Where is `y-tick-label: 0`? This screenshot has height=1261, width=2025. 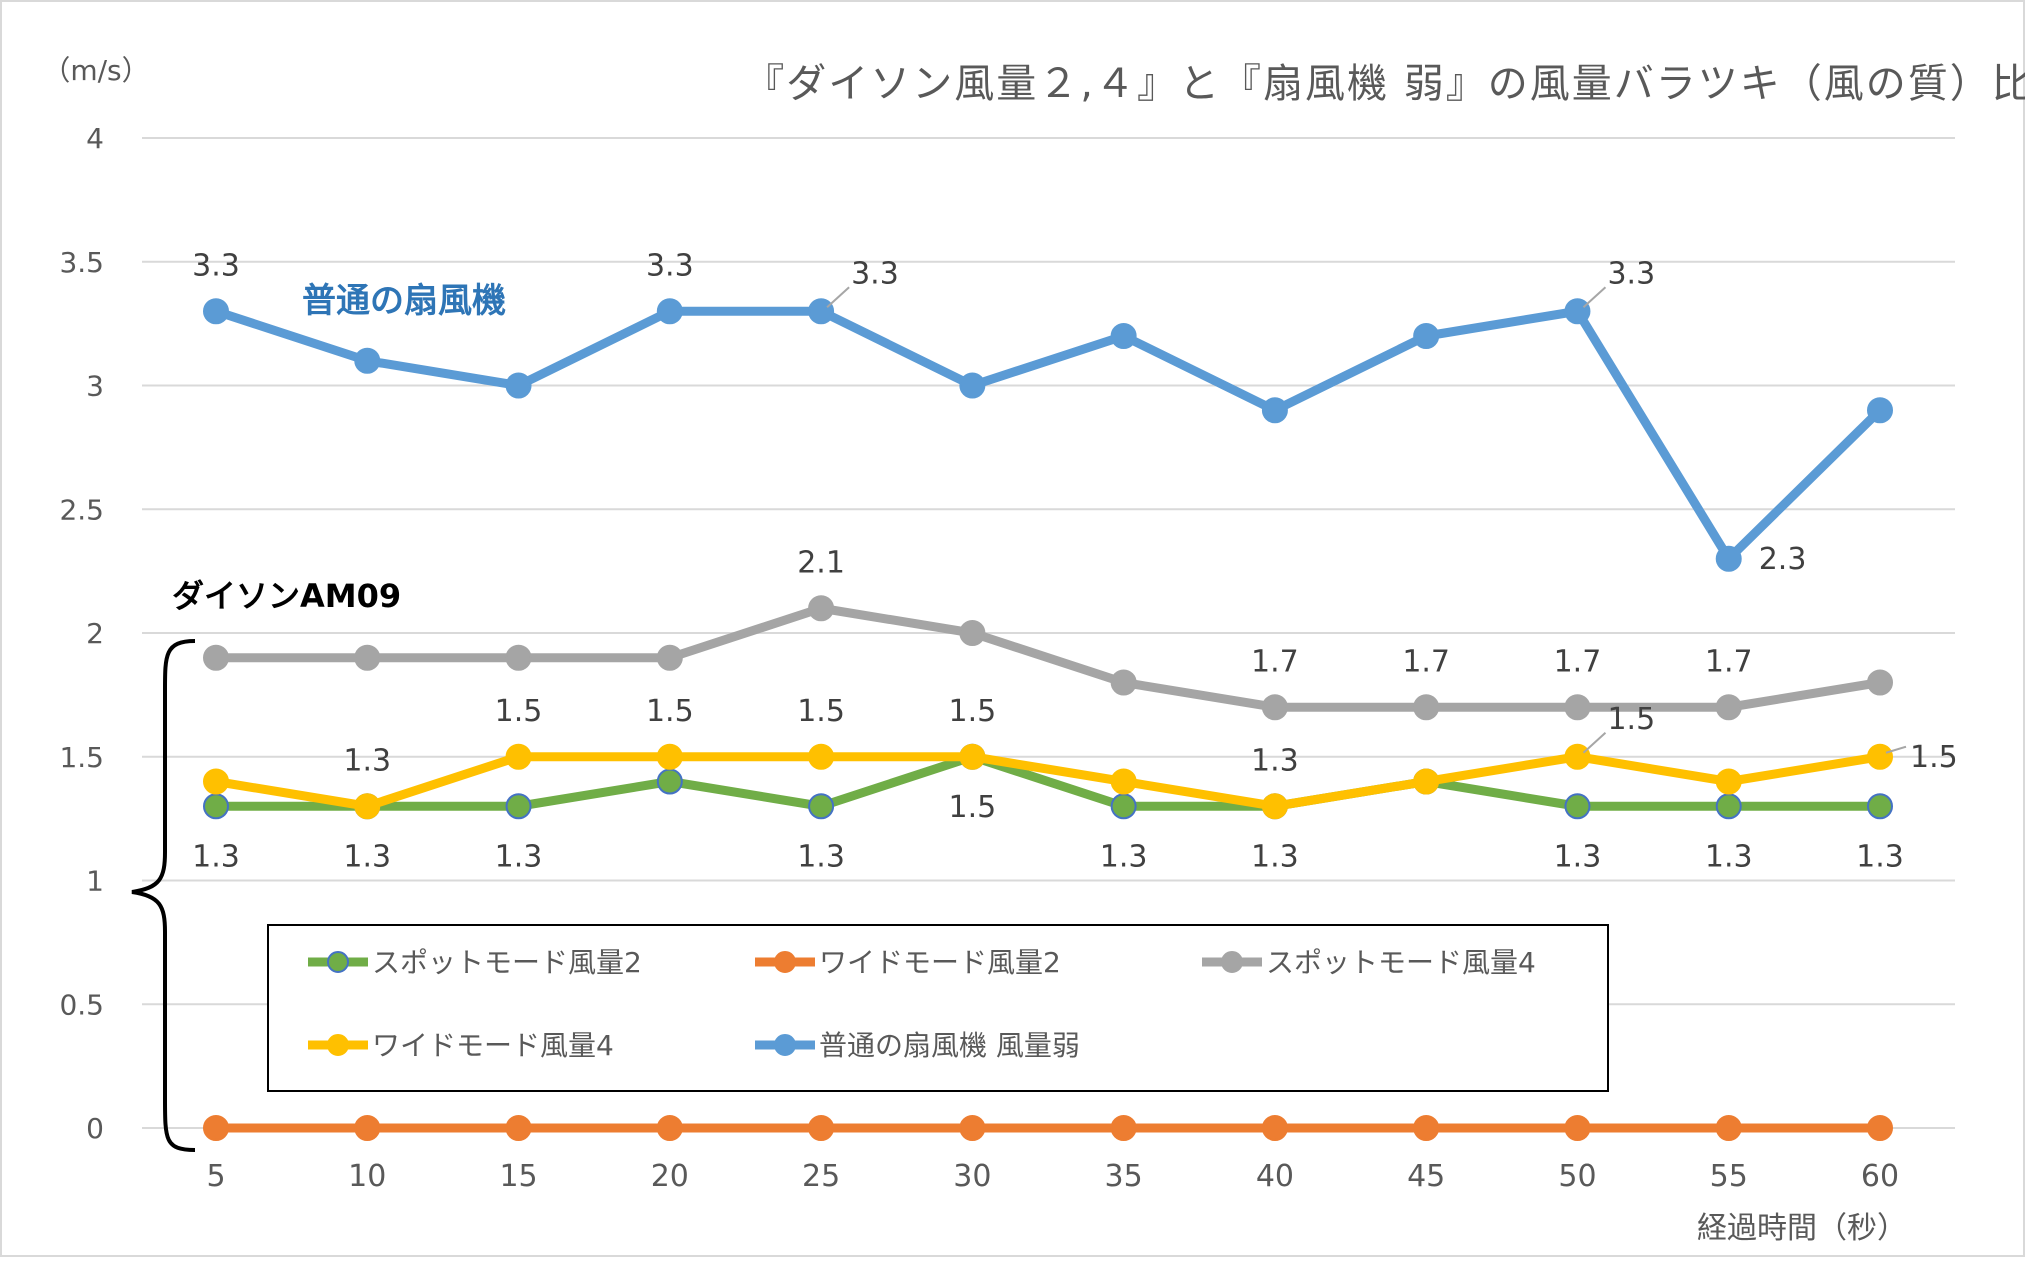 y-tick-label: 0 is located at coordinates (95, 1128).